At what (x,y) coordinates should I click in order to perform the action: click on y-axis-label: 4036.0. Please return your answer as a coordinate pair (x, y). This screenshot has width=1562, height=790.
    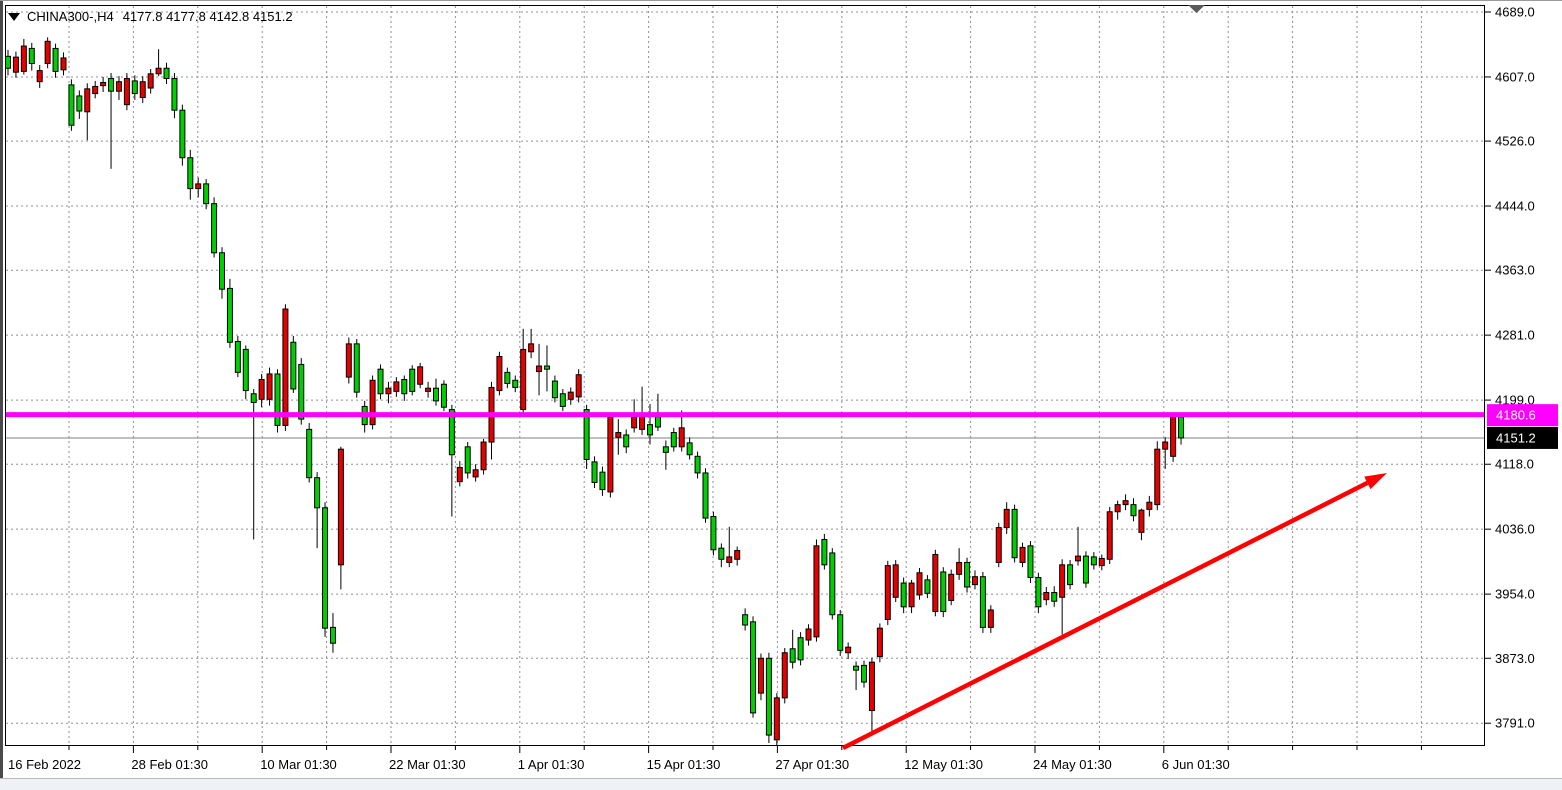
    Looking at the image, I should click on (1515, 529).